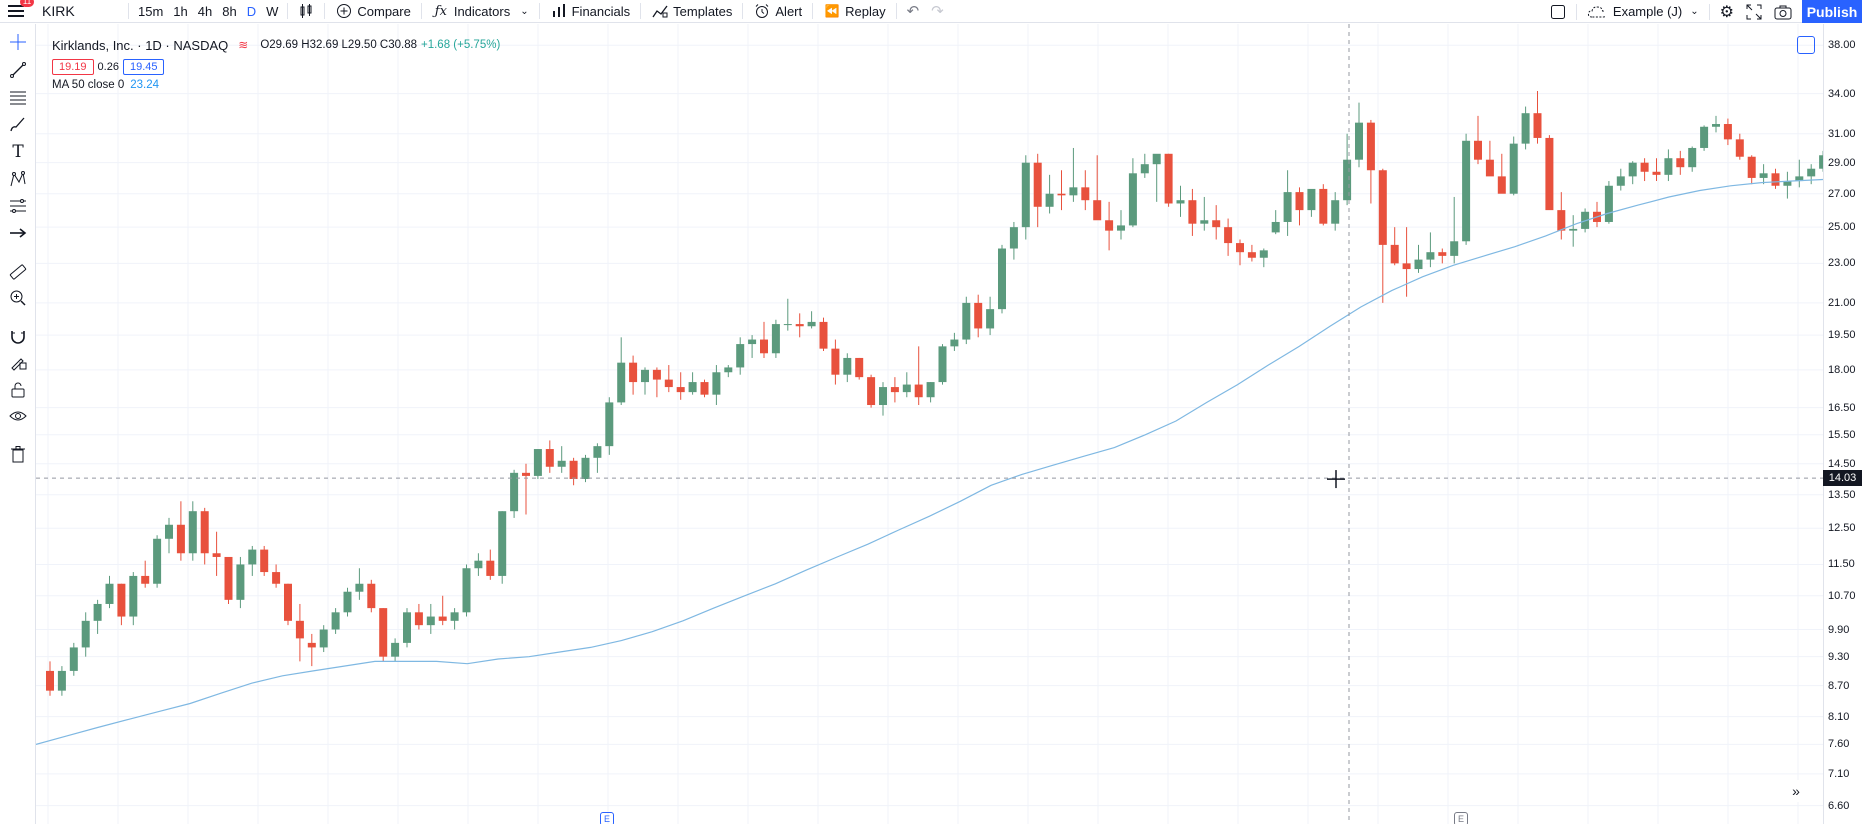 This screenshot has width=1862, height=824. I want to click on compare-button: Compare, so click(372, 11).